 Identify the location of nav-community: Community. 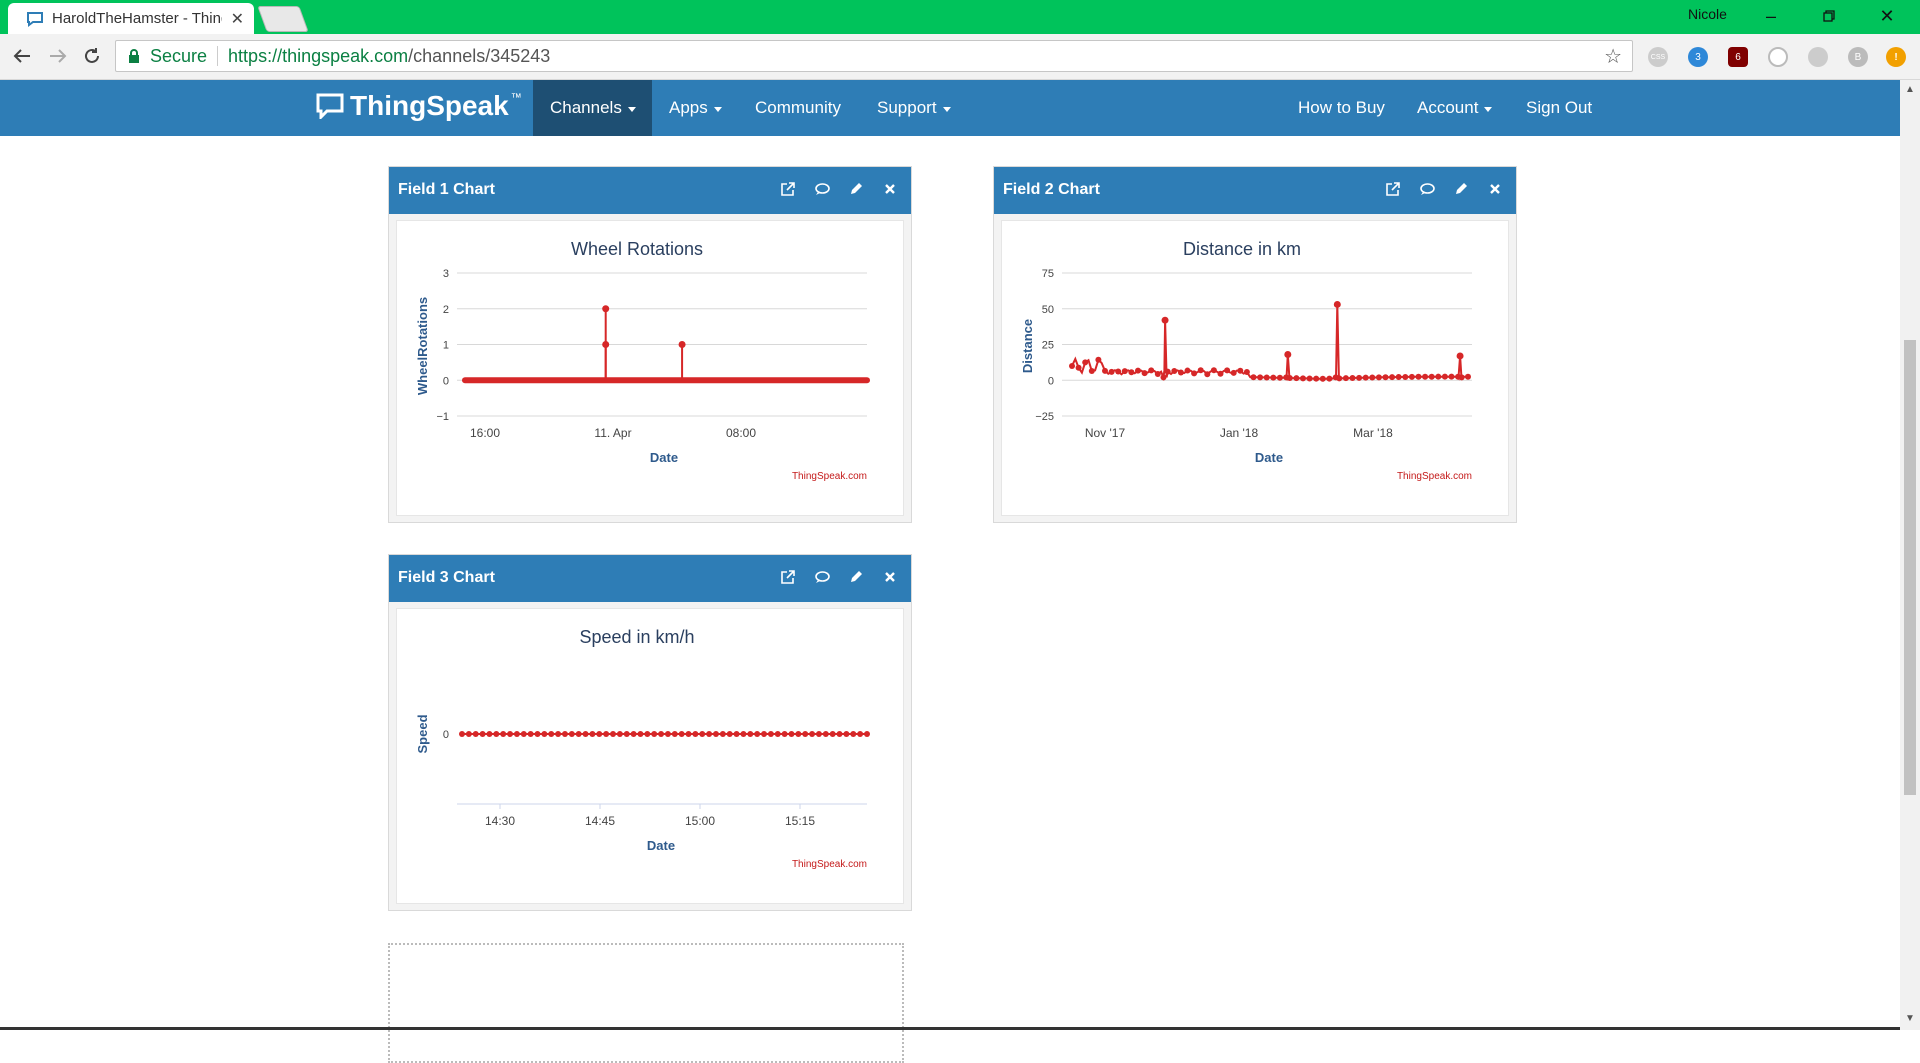
(798, 108).